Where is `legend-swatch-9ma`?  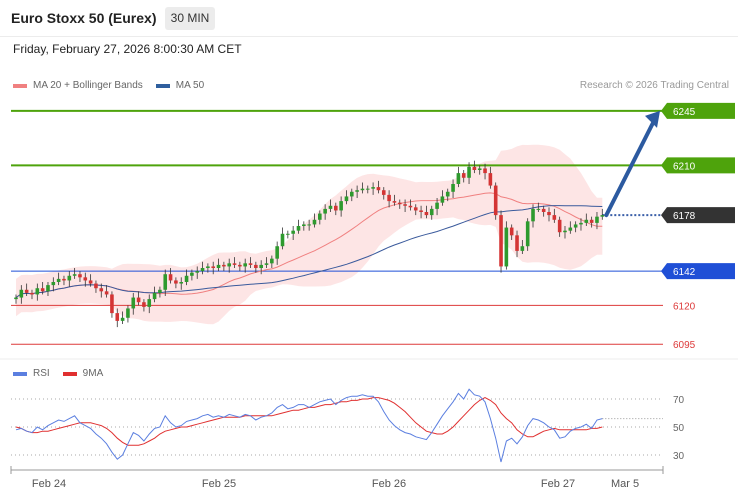 legend-swatch-9ma is located at coordinates (69, 373).